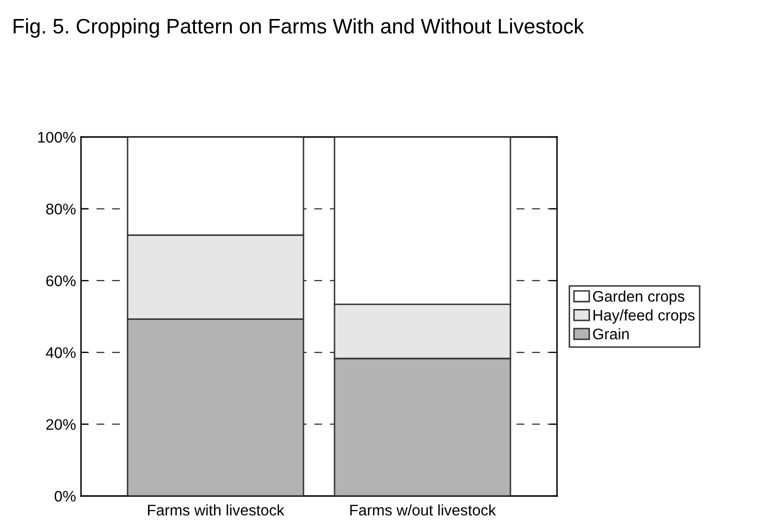 This screenshot has width=761, height=524. I want to click on y-tick-label: 20%, so click(61, 424).